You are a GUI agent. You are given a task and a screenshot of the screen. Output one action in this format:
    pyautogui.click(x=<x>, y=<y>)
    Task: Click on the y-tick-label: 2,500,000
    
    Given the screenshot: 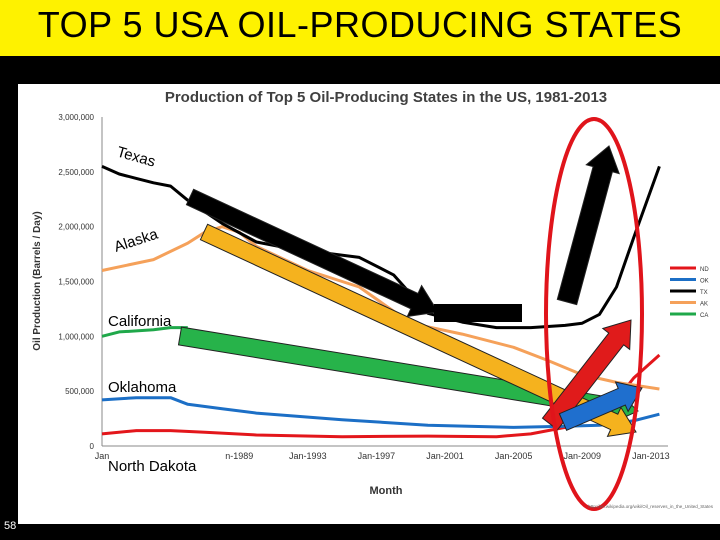 What is the action you would take?
    pyautogui.click(x=76, y=172)
    